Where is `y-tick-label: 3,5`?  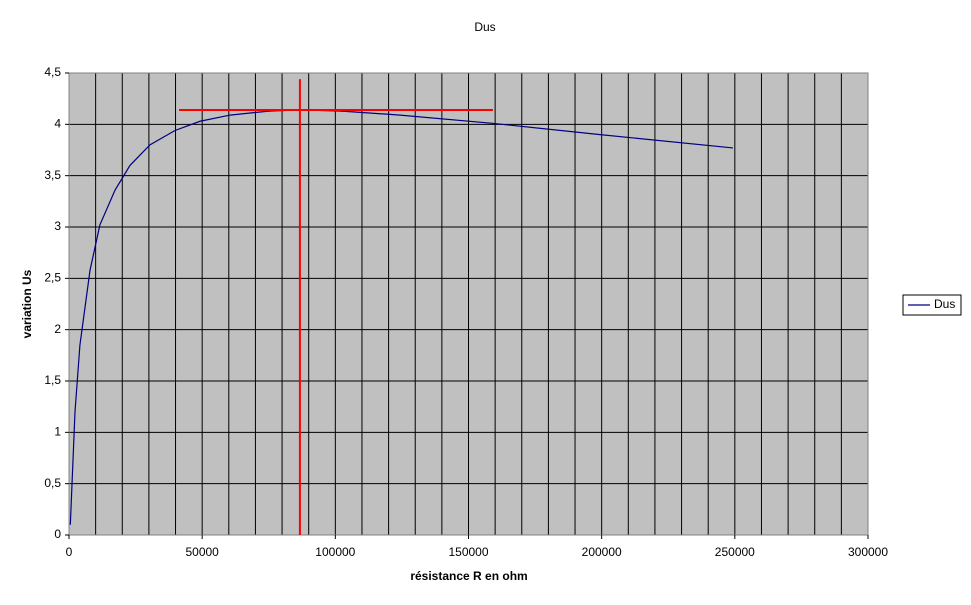 y-tick-label: 3,5 is located at coordinates (52, 175).